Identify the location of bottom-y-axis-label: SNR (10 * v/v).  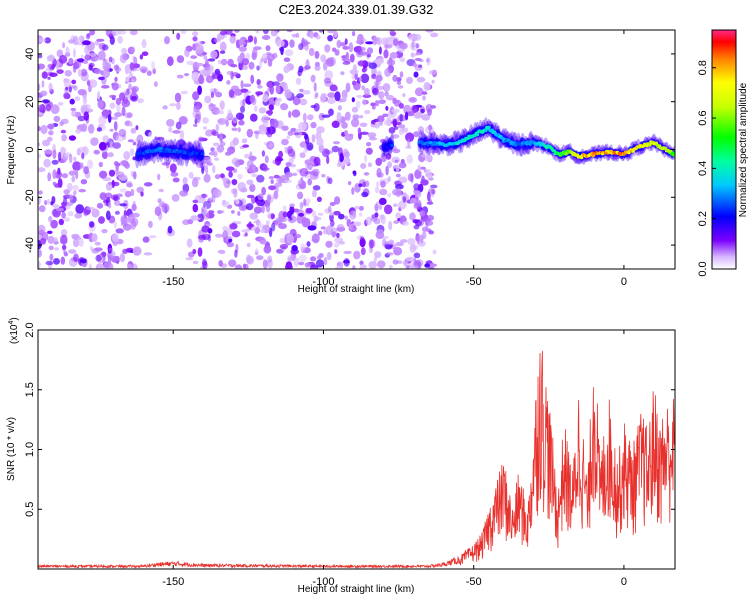
(11, 449).